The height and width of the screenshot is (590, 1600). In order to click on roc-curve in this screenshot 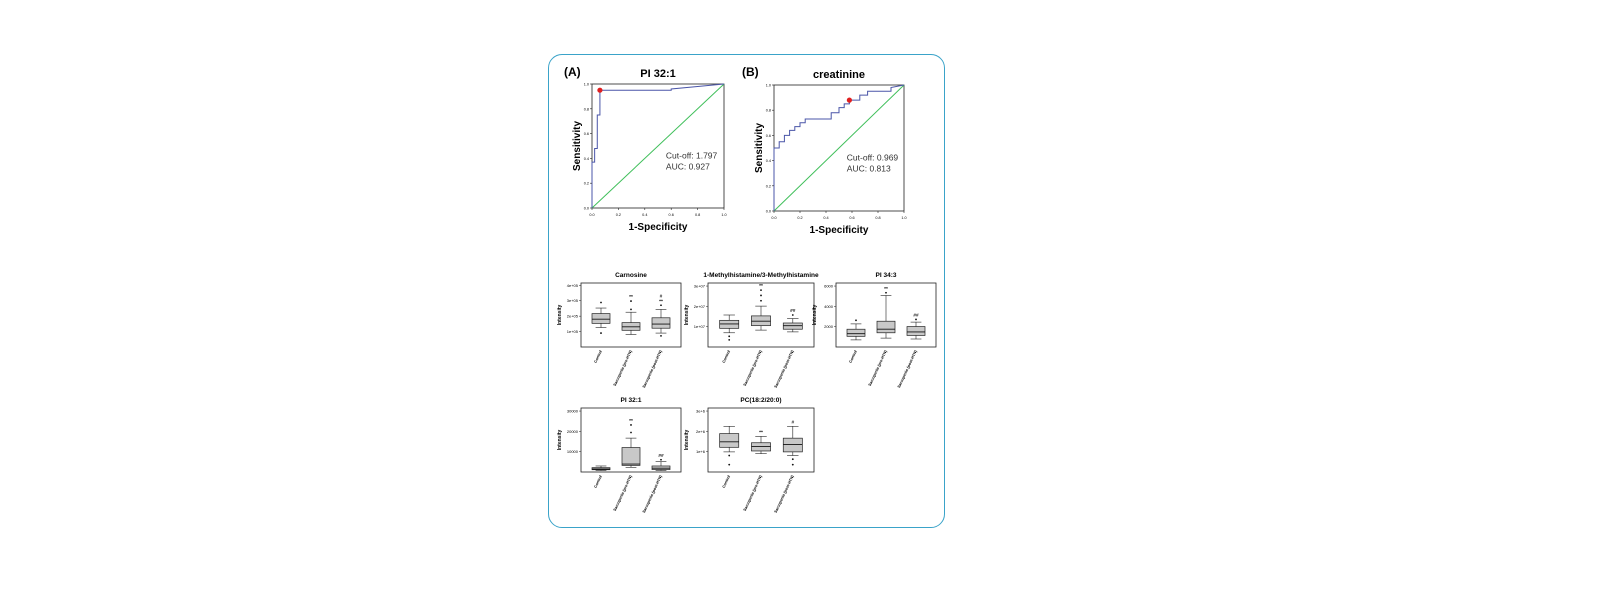, I will do `click(658, 145)`.